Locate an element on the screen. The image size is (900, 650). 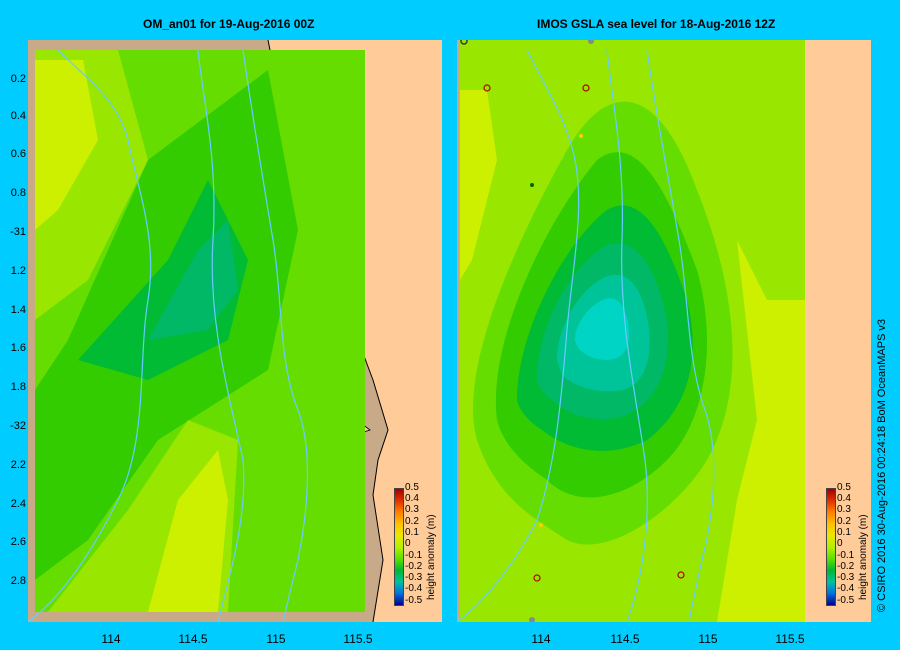
y-tick-label: 0.2 is located at coordinates (18, 79).